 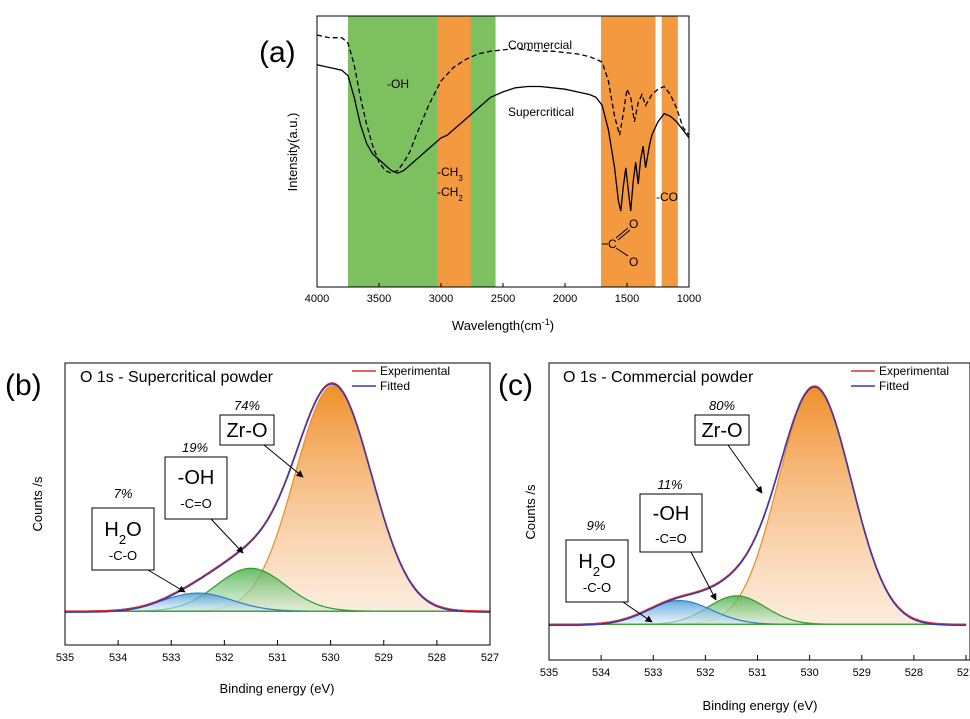 I want to click on panel-a-label: (a), so click(x=277, y=52).